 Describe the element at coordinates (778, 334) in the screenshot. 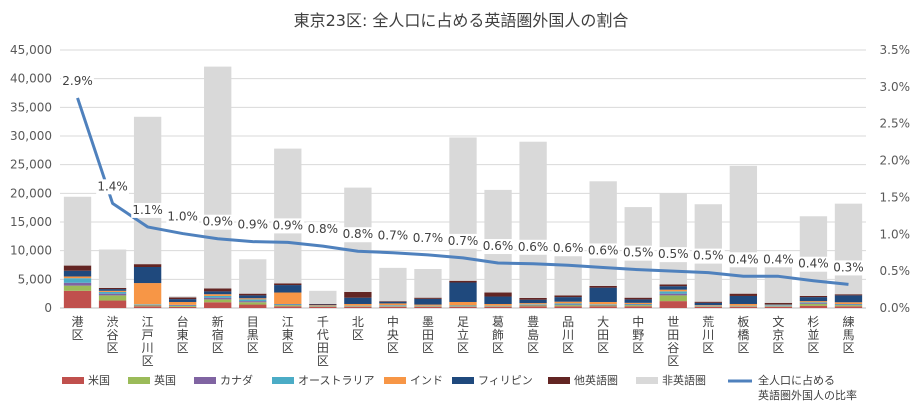

I see `category-label: 文京区` at that location.